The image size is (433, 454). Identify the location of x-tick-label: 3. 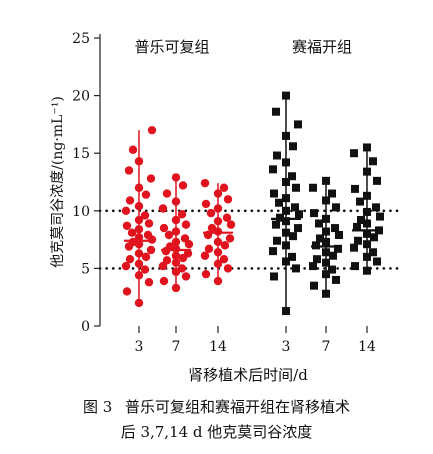
(139, 347).